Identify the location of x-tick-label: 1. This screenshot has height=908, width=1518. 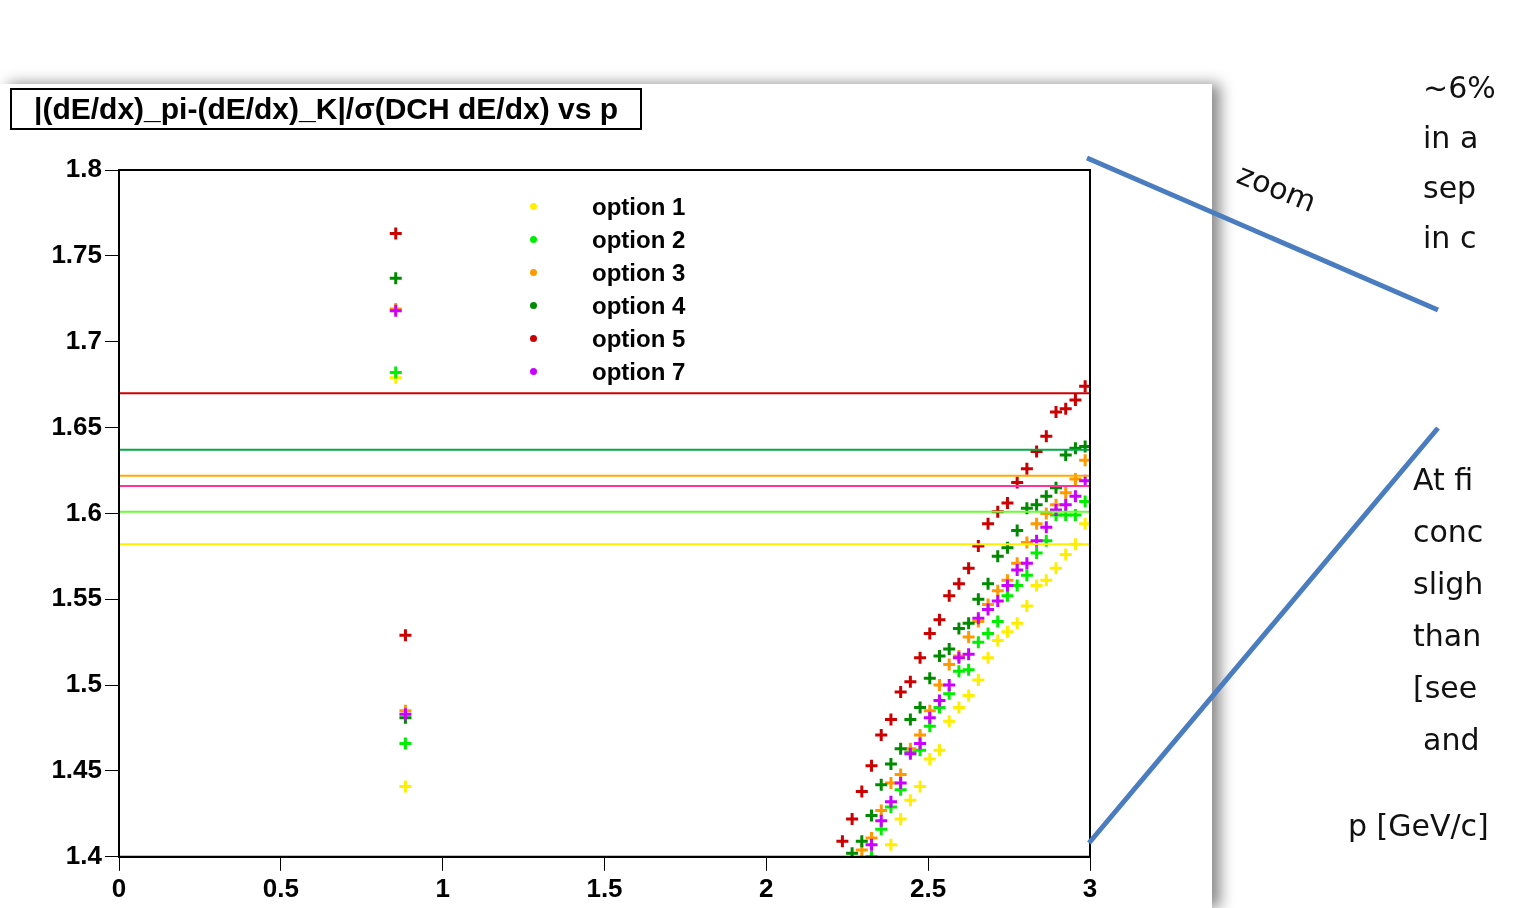
(442, 887).